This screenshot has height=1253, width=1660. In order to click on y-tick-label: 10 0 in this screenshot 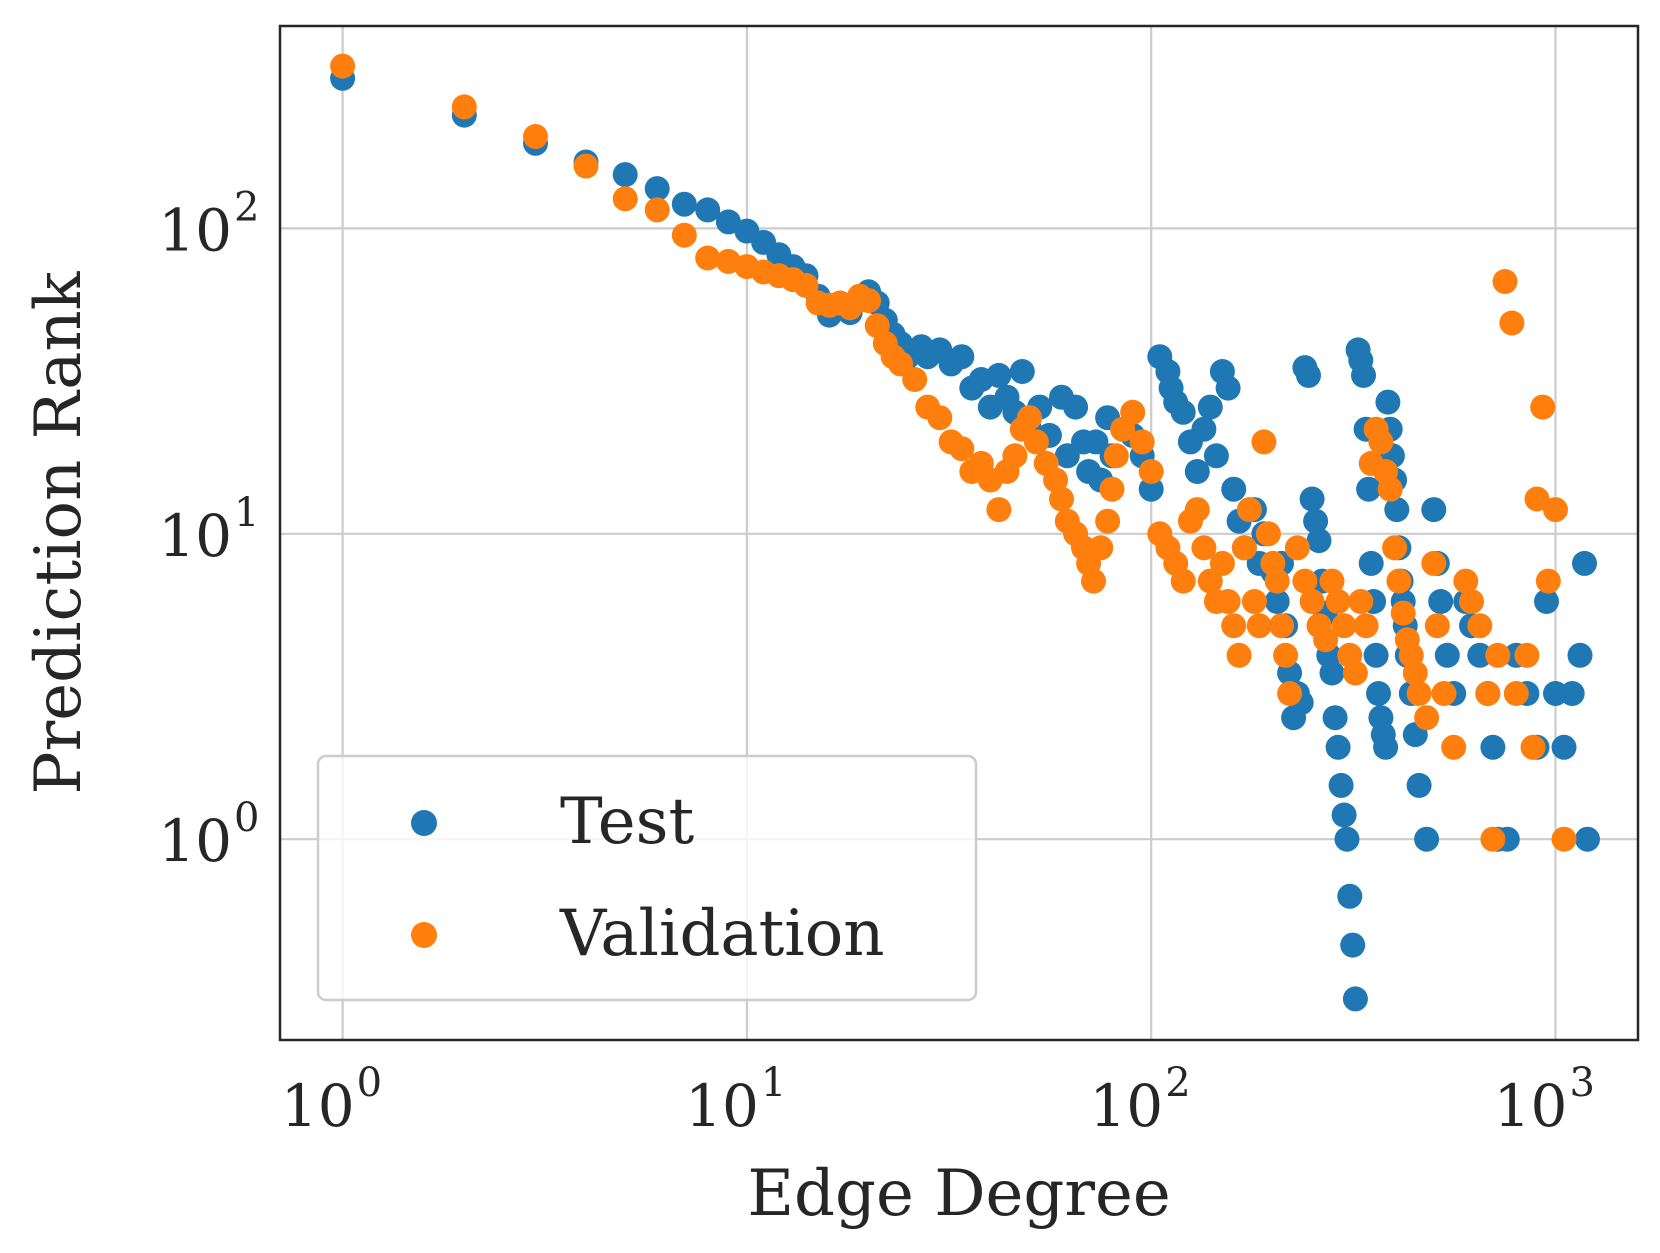, I will do `click(208, 835)`.